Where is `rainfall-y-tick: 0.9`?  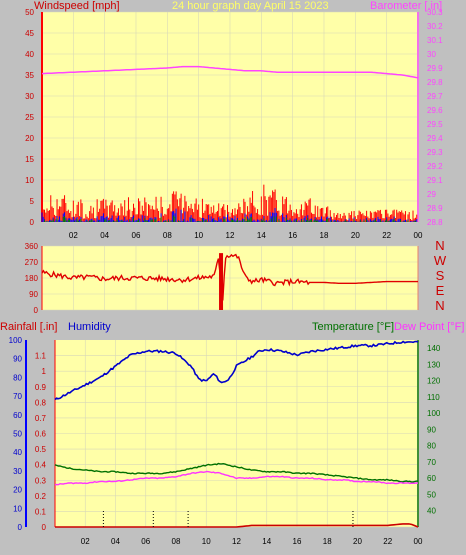 rainfall-y-tick: 0.9 is located at coordinates (41, 387).